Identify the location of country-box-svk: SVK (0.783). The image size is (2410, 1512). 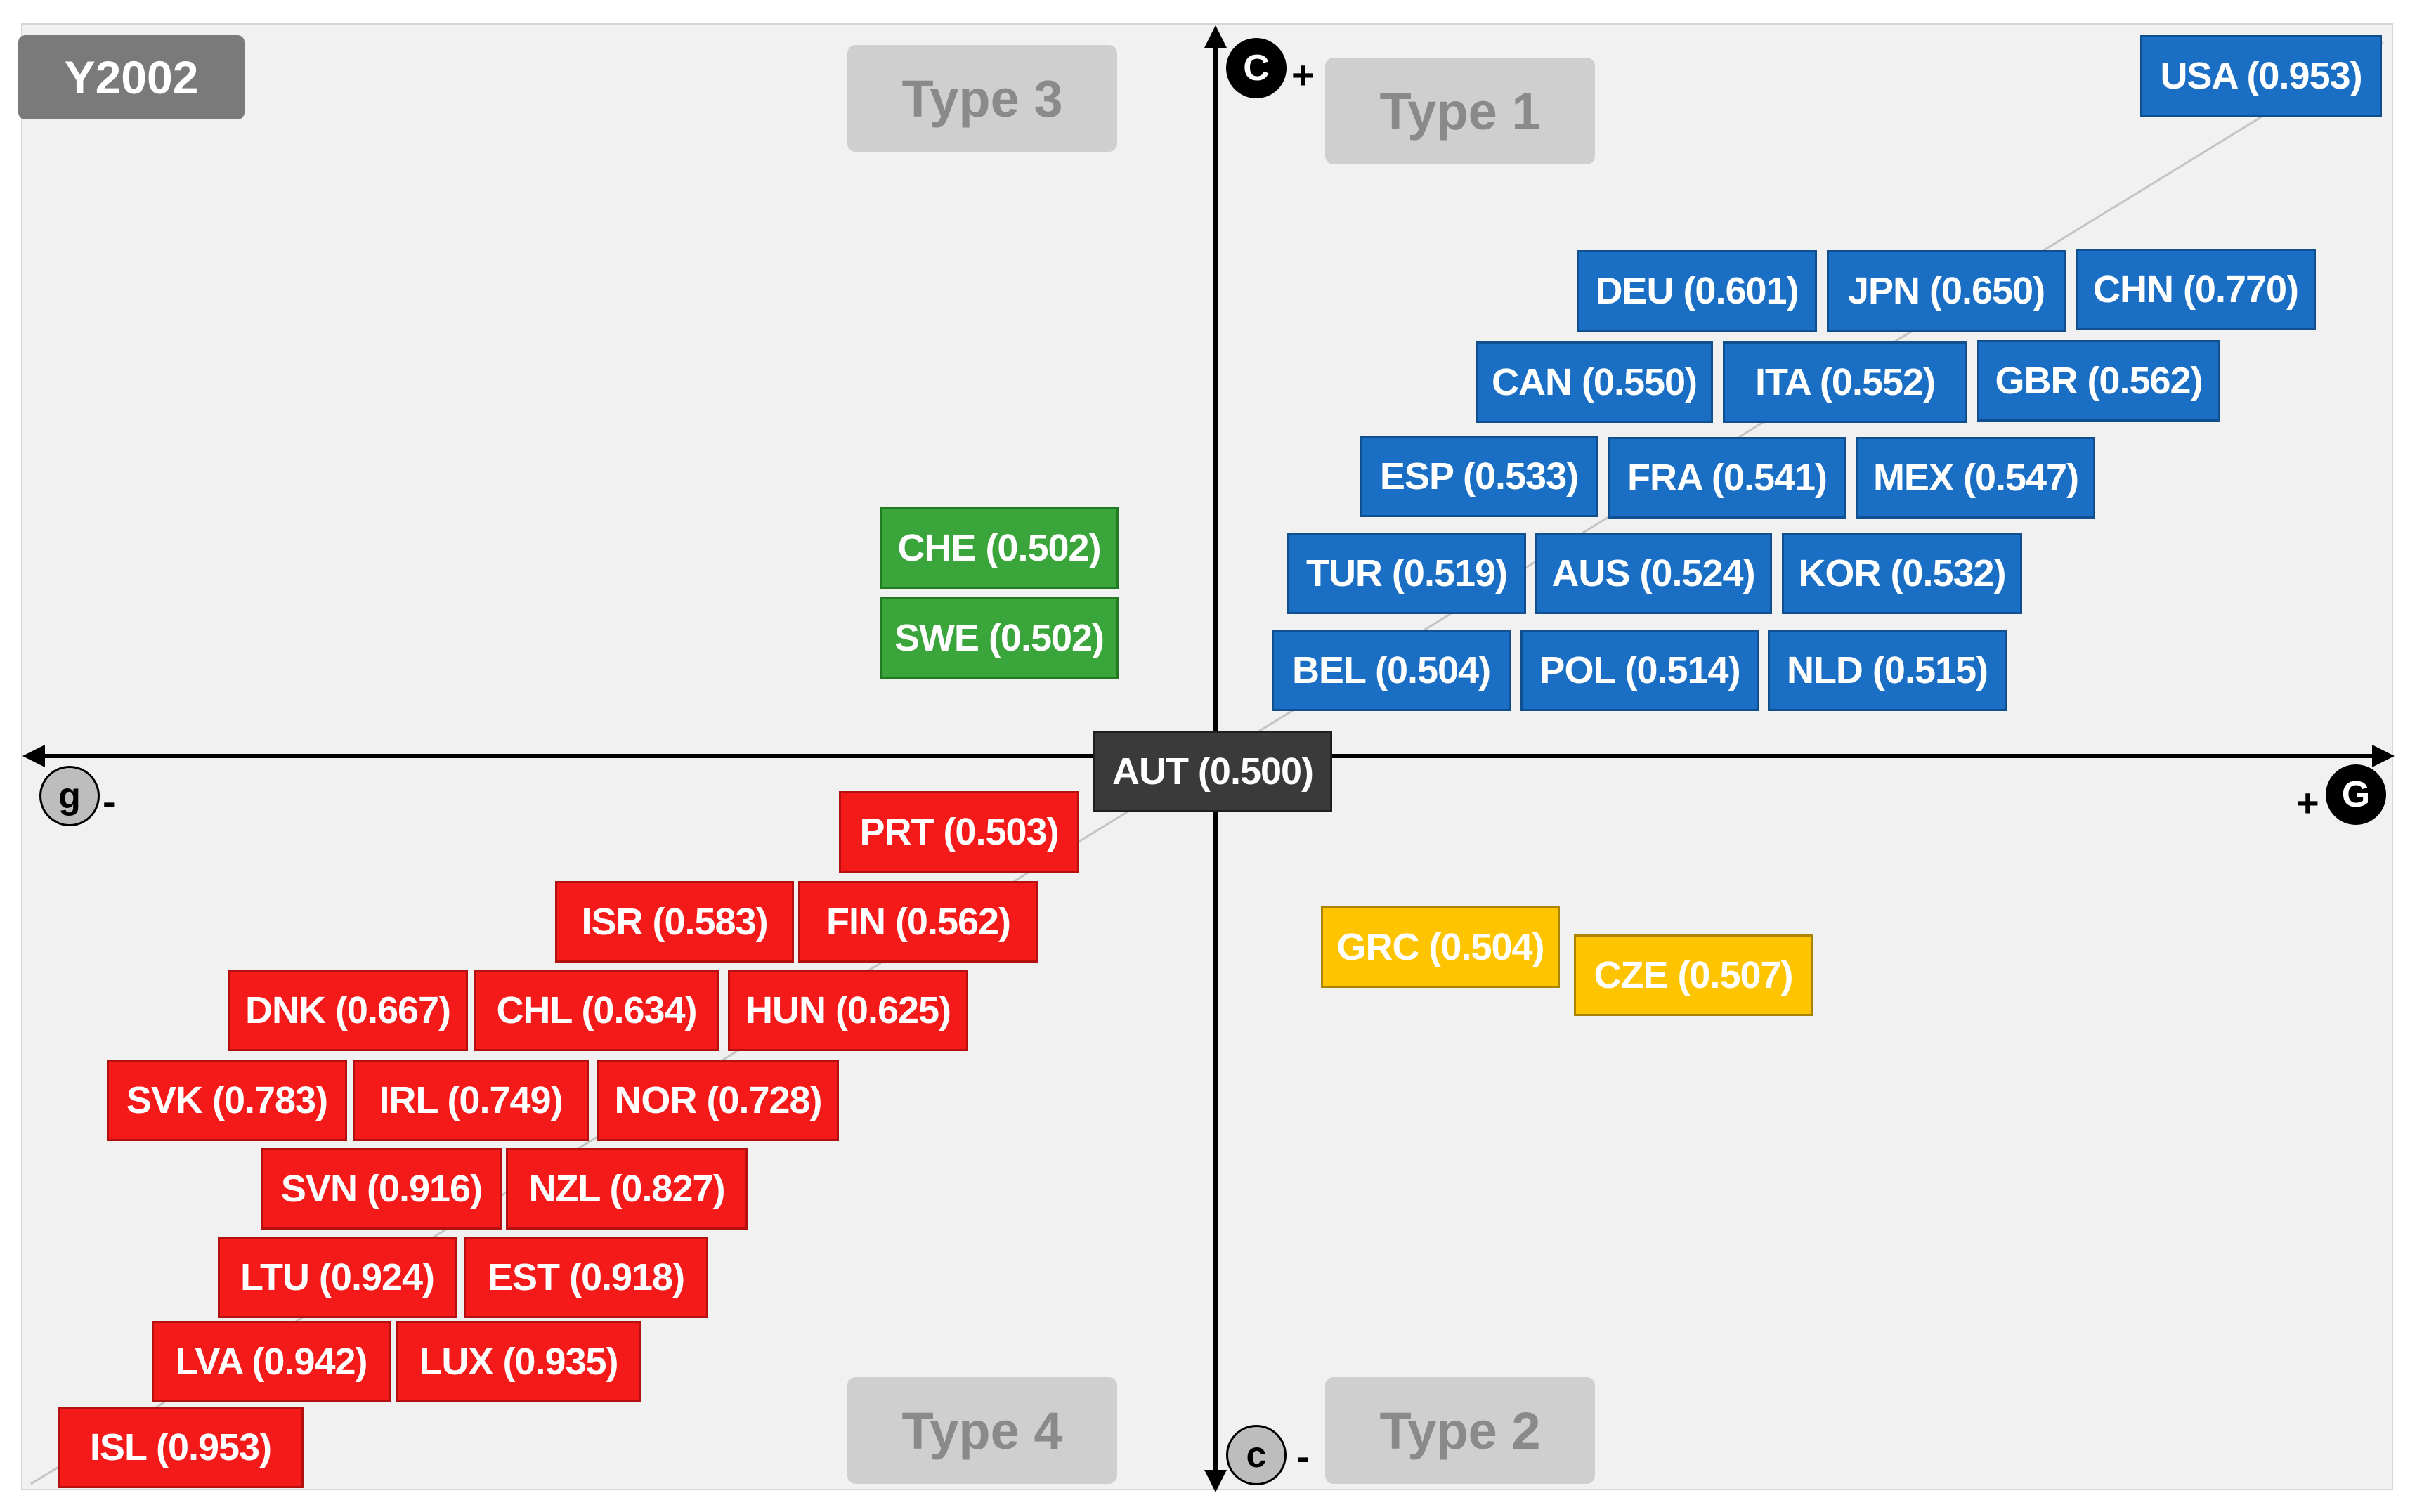
(227, 1100).